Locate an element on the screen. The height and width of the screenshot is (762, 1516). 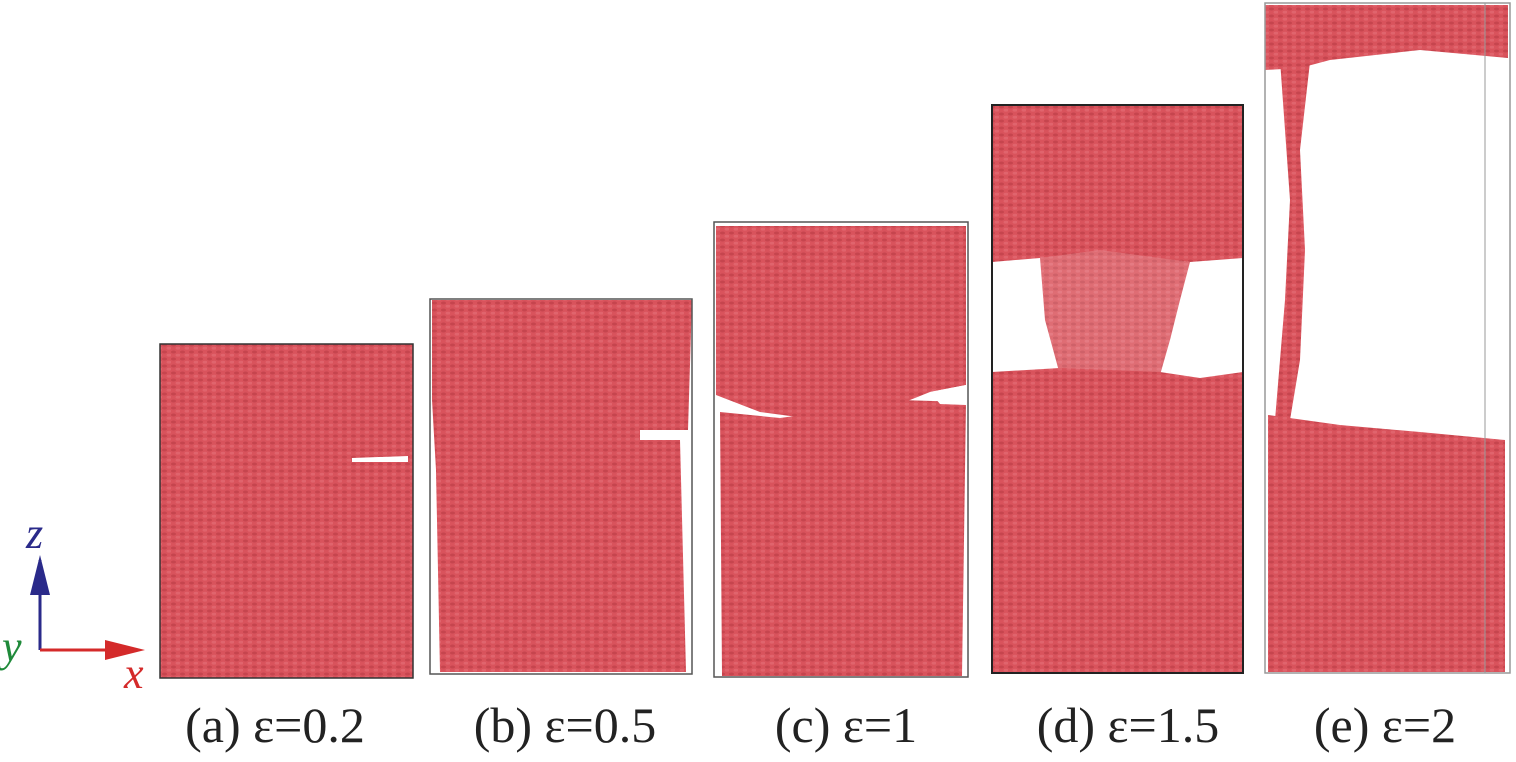
x-arrow-head is located at coordinates (125, 650).